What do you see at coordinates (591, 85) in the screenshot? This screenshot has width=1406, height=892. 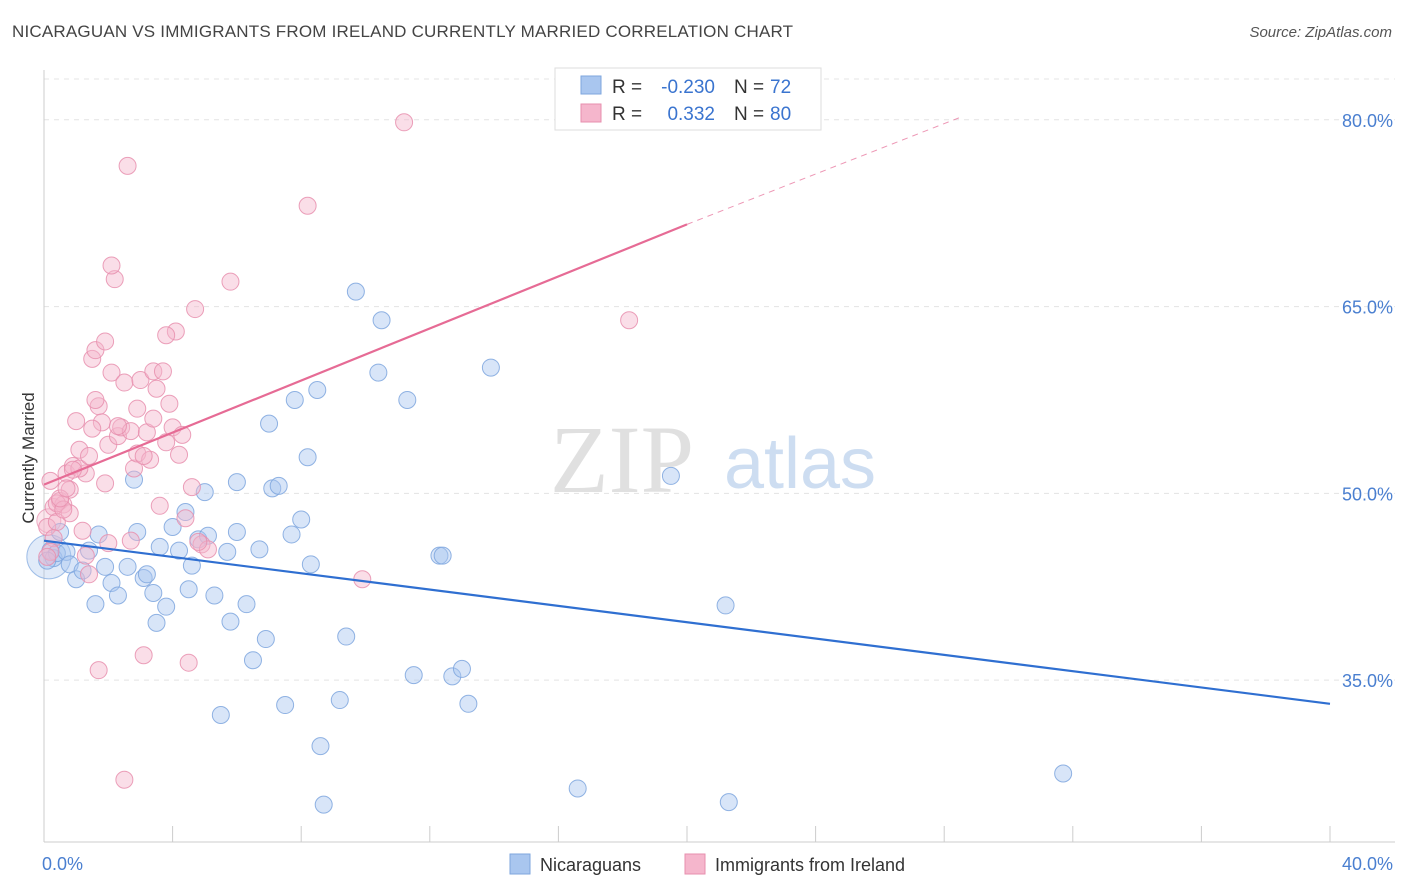 I see `stats-swatch-nicaraguans` at bounding box center [591, 85].